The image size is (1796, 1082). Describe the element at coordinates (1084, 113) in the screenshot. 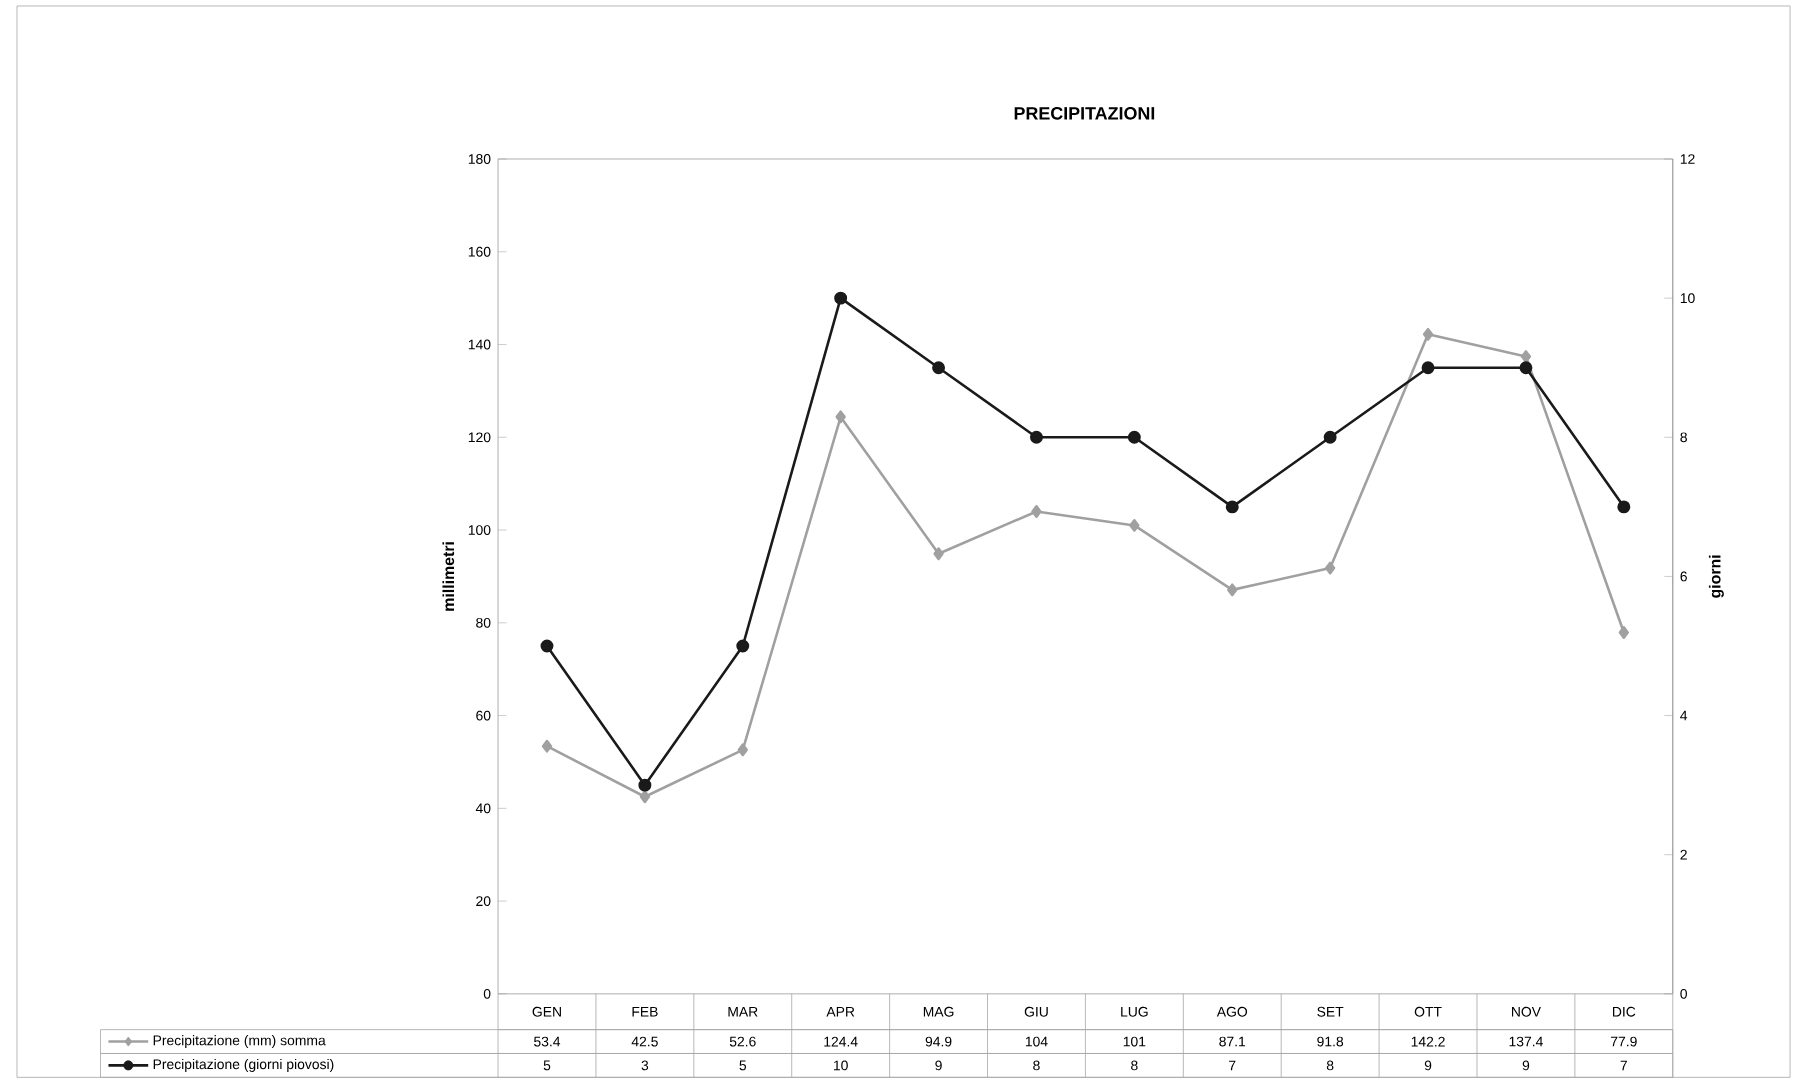

I see `chart-title: PRECIPITAZIONI` at that location.